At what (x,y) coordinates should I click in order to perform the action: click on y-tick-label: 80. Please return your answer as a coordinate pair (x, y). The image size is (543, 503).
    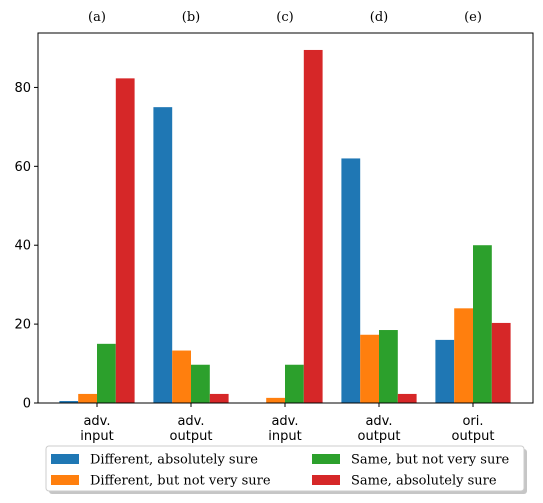
    Looking at the image, I should click on (22, 88).